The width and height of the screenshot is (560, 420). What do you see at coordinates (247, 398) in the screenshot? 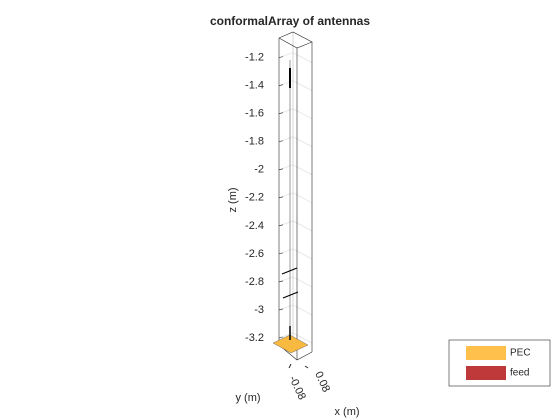
I see `y-axis-label: y (m)` at bounding box center [247, 398].